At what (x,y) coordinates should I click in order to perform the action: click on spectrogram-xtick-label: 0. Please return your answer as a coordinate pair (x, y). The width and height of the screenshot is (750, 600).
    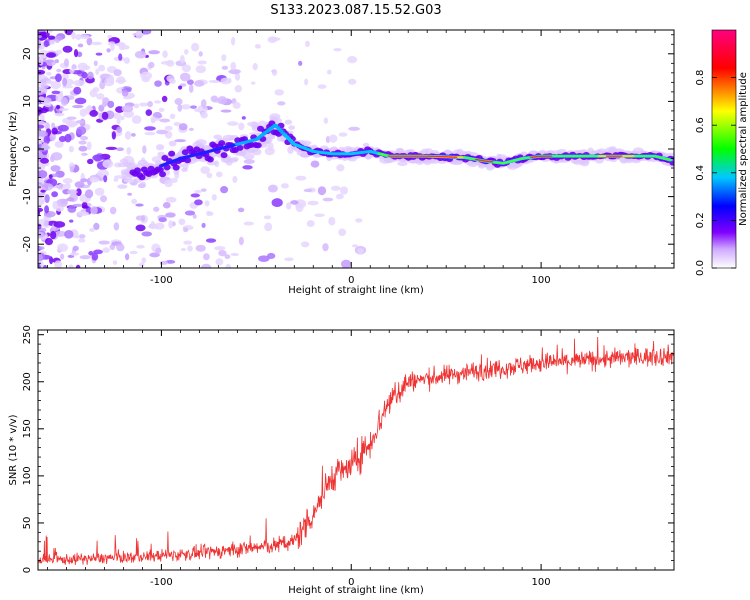
    Looking at the image, I should click on (351, 280).